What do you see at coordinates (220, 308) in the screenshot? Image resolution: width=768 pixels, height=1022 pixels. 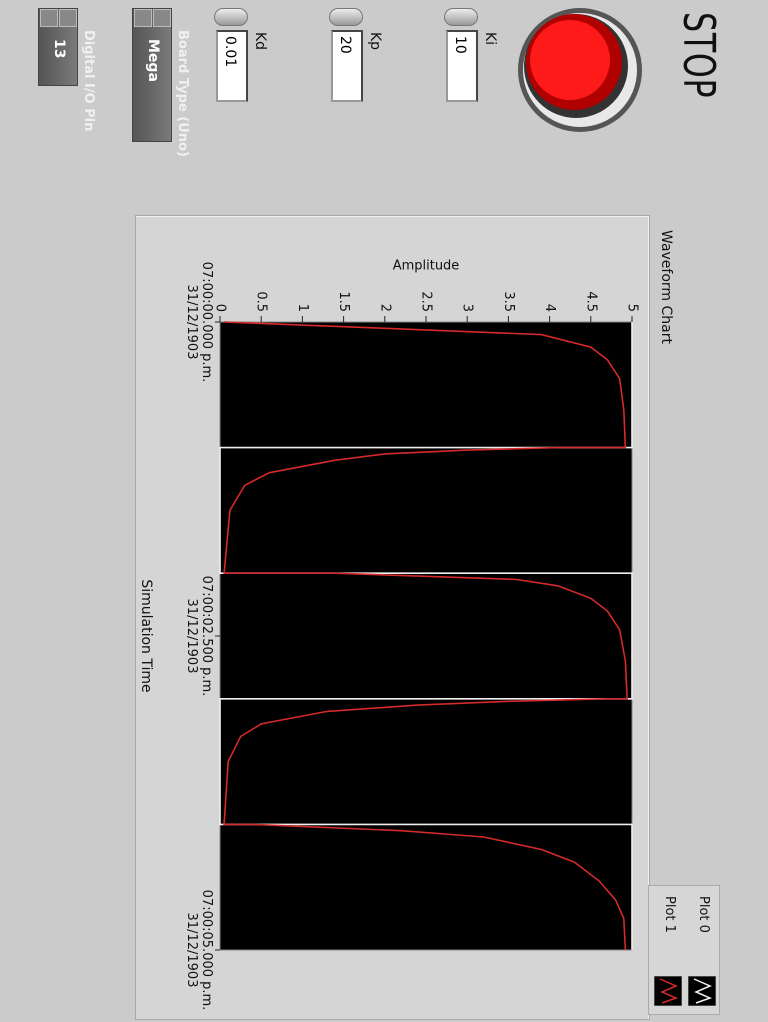 I see `y-tick-label: 0` at bounding box center [220, 308].